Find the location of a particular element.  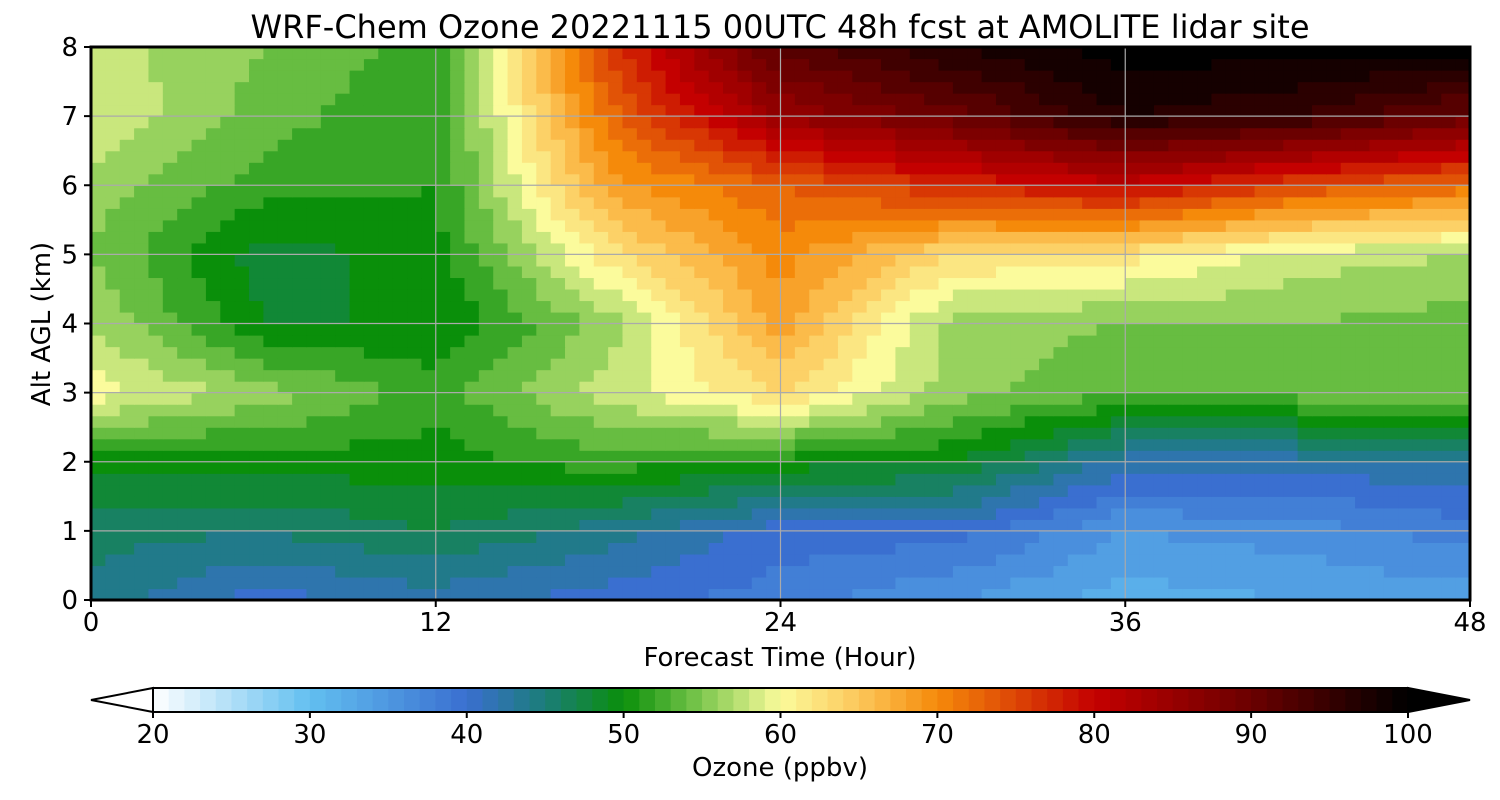

y-tick-label: 8 is located at coordinates (69, 48).